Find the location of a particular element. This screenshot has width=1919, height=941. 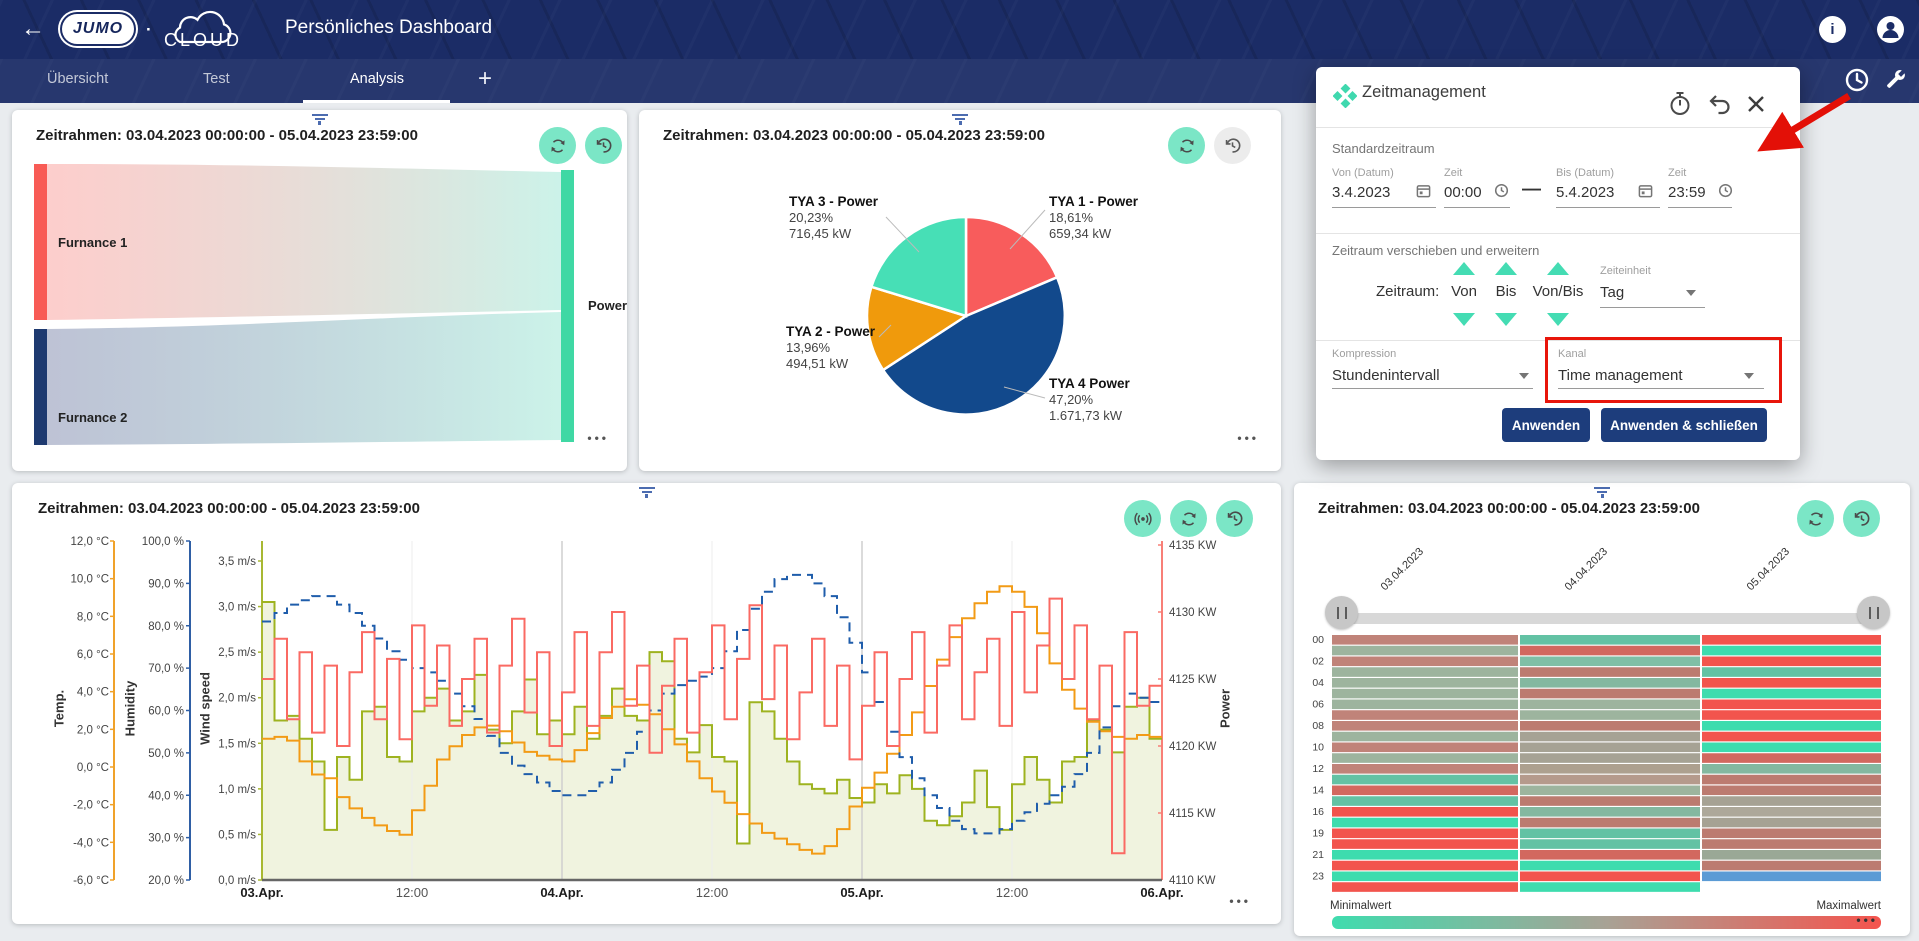

svg-text: 100,0 % is located at coordinates (163, 542).